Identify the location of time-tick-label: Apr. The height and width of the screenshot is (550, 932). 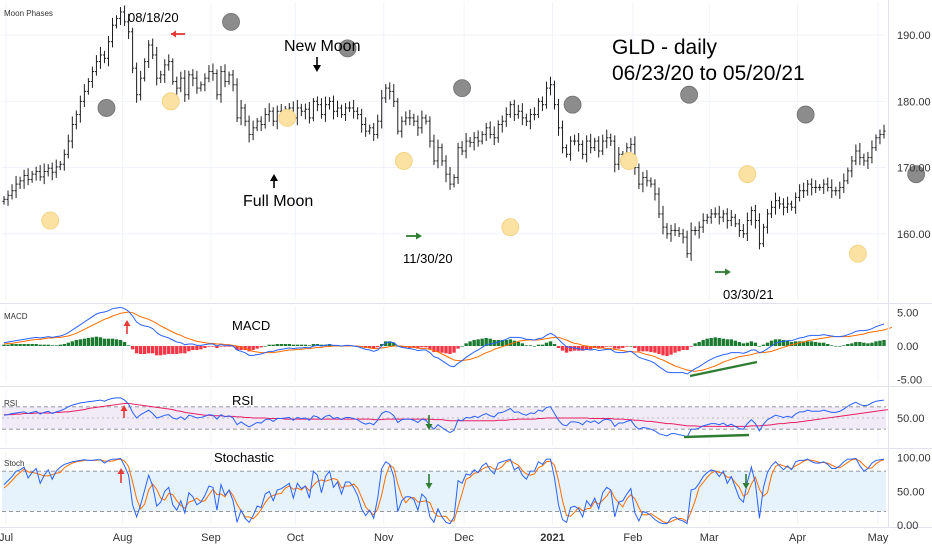
(797, 538).